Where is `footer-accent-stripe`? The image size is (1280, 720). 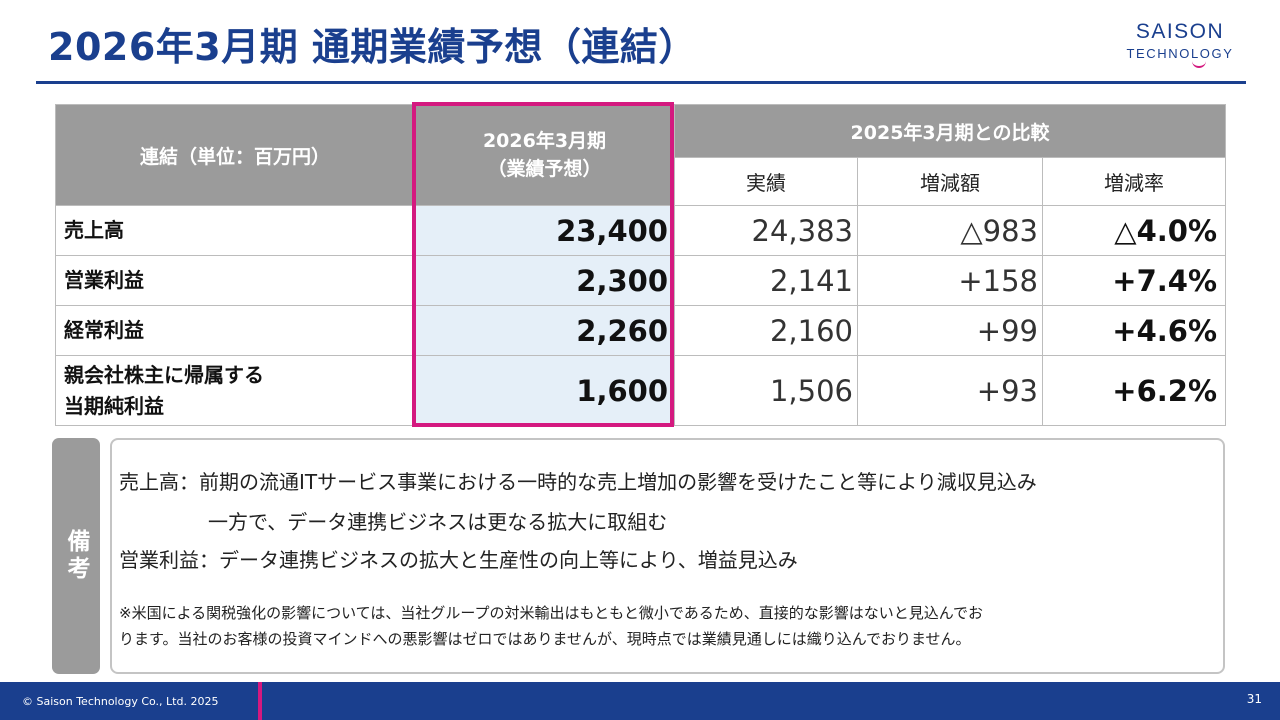
footer-accent-stripe is located at coordinates (260, 701).